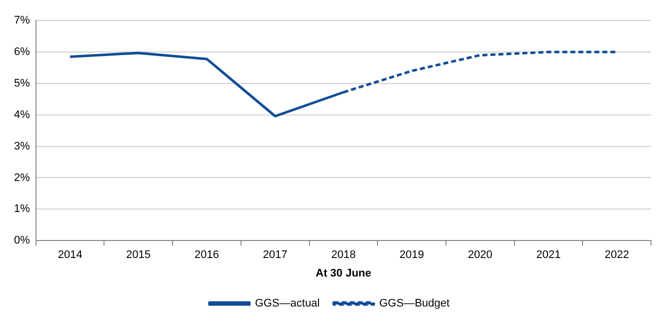  I want to click on y-tick-label: 7%, so click(22, 20).